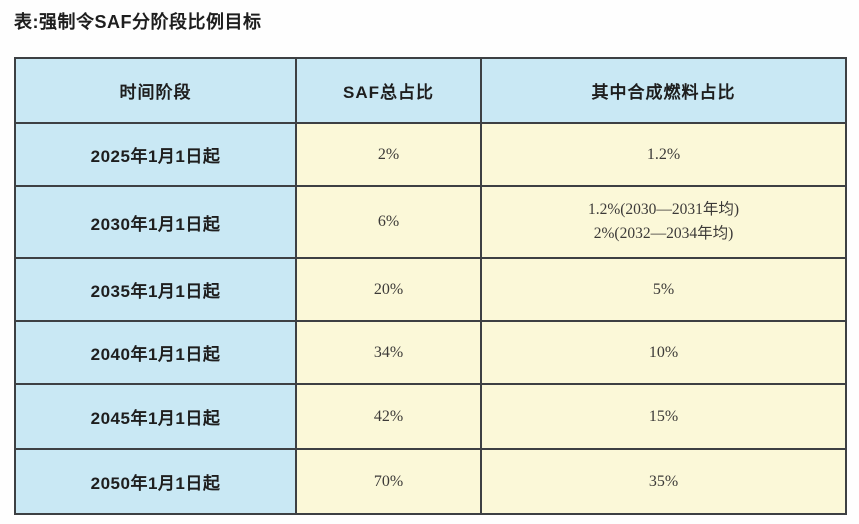 The height and width of the screenshot is (524, 859). What do you see at coordinates (155, 481) in the screenshot?
I see `period-cell: 2050年1月1日起` at bounding box center [155, 481].